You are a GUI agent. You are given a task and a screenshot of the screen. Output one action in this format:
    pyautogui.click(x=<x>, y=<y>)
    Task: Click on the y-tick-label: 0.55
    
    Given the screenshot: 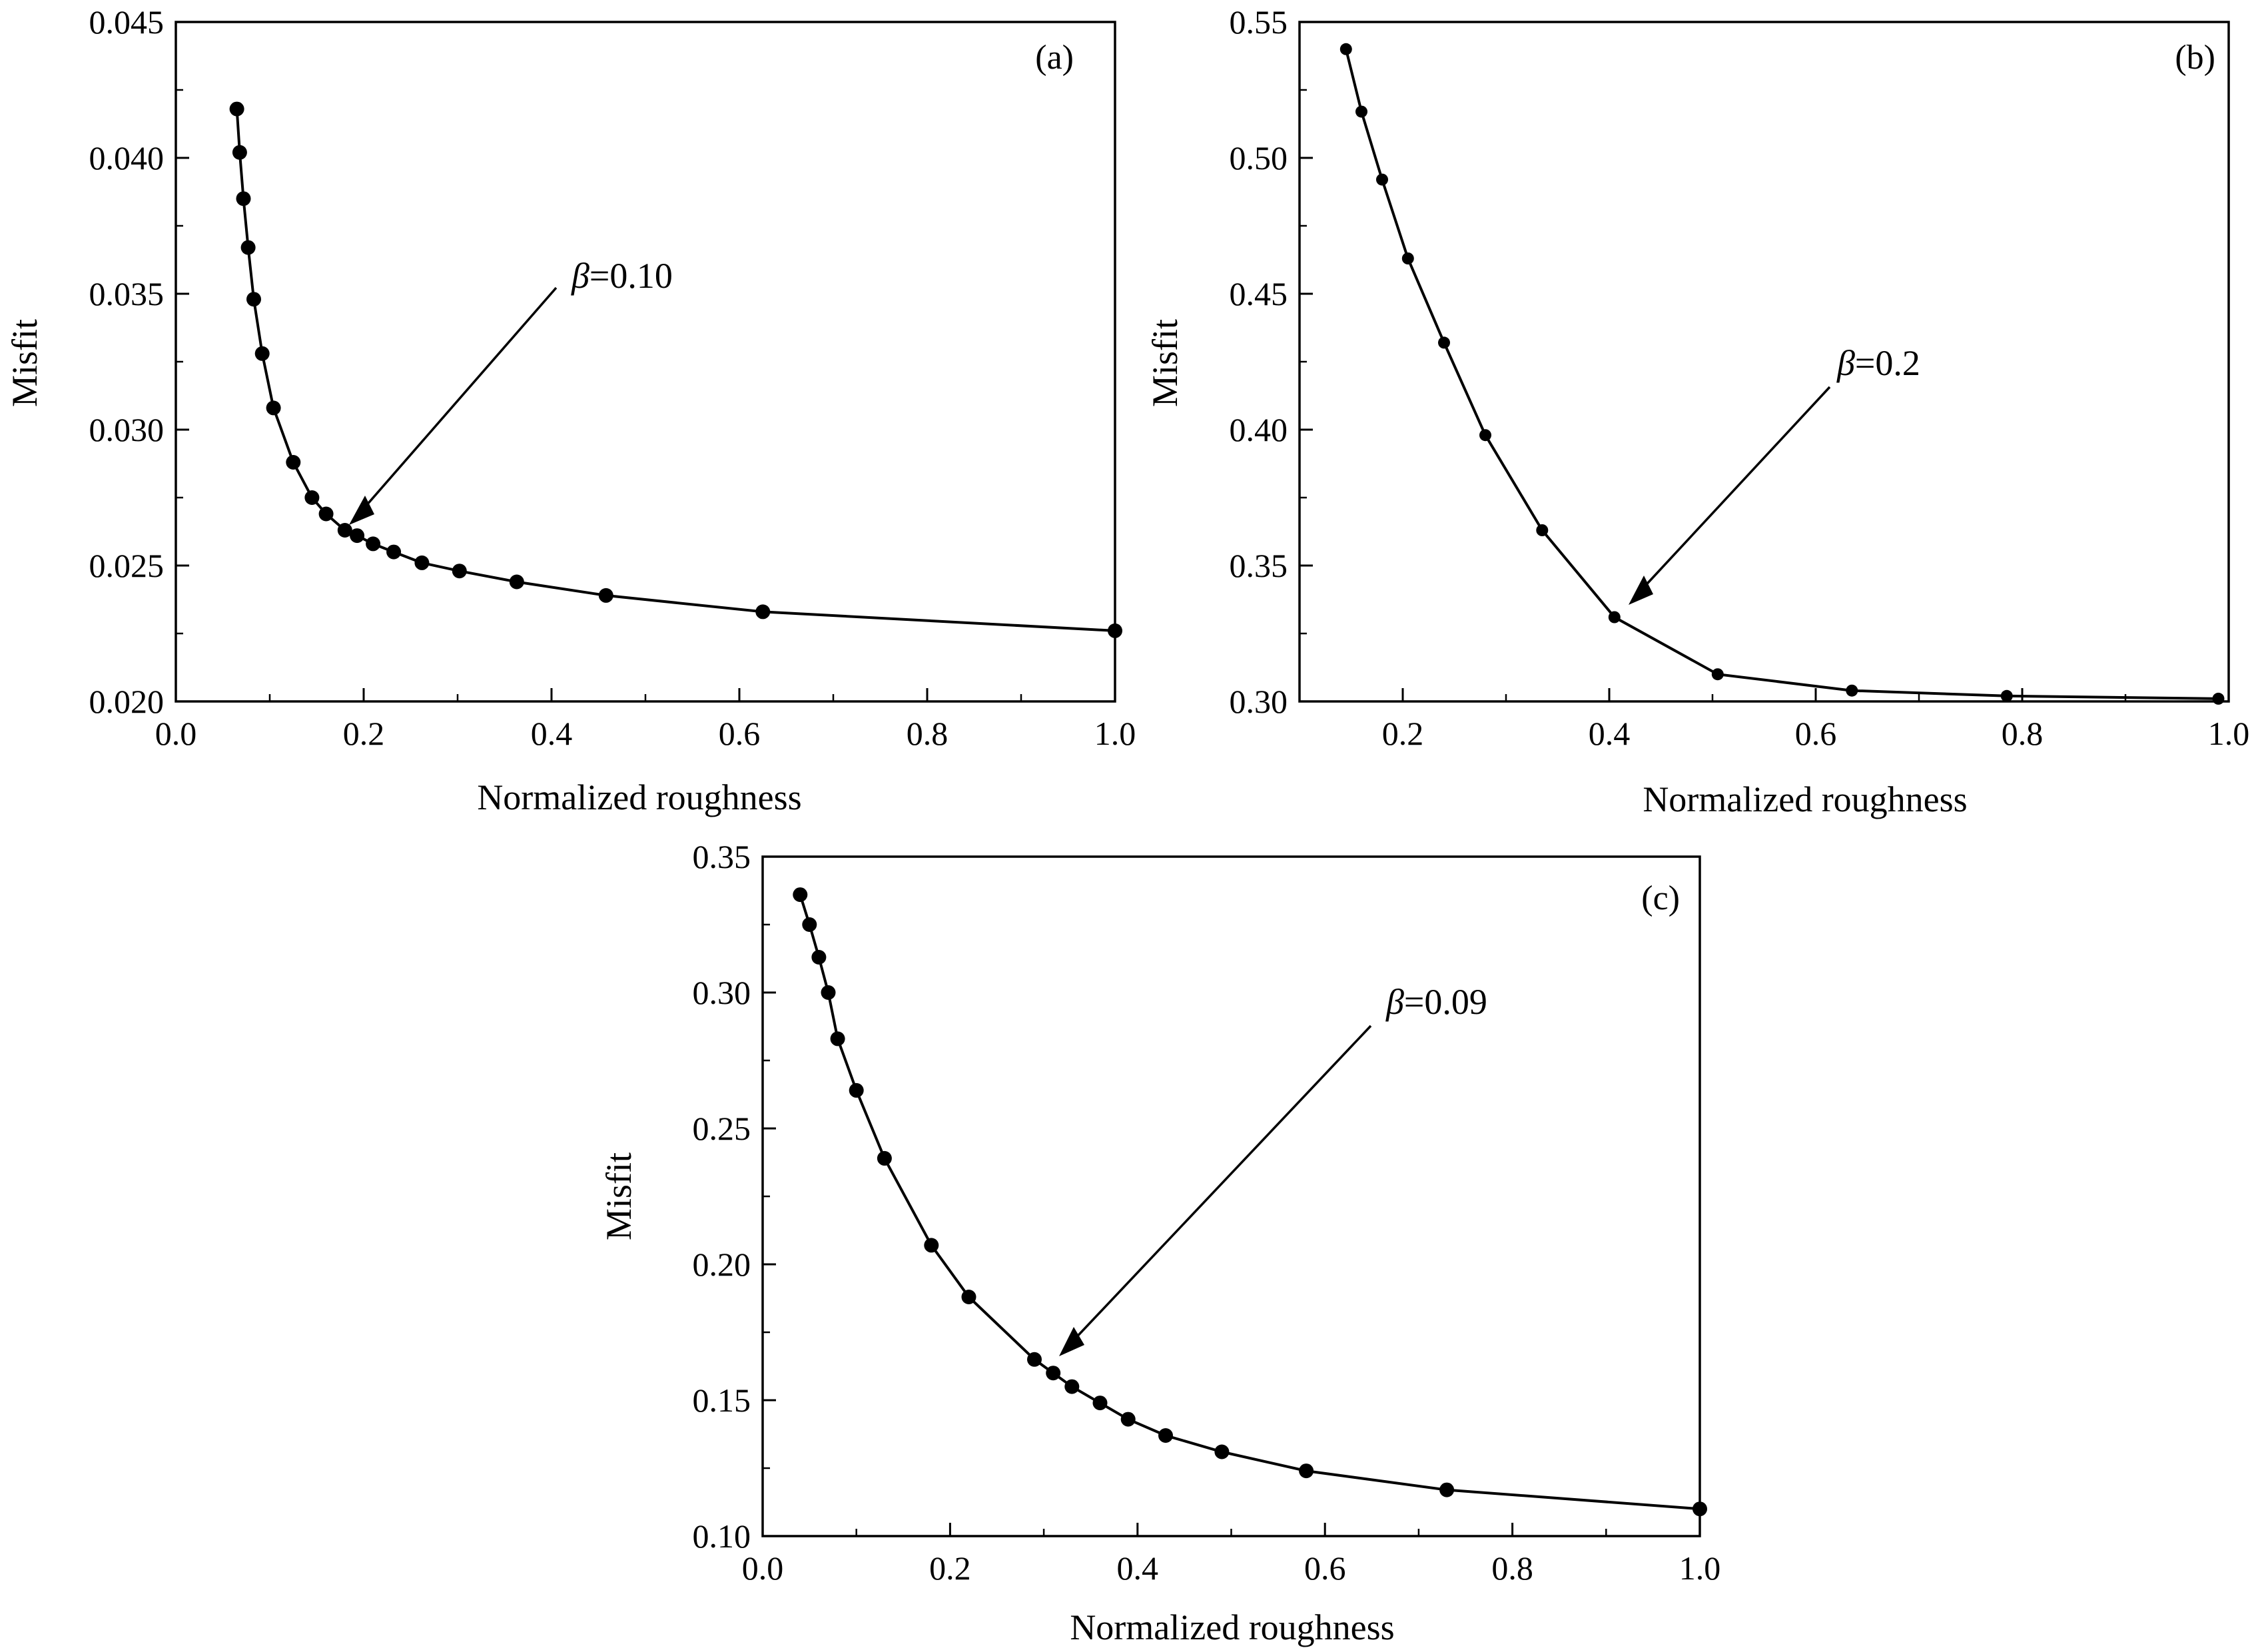 What is the action you would take?
    pyautogui.click(x=1259, y=22)
    